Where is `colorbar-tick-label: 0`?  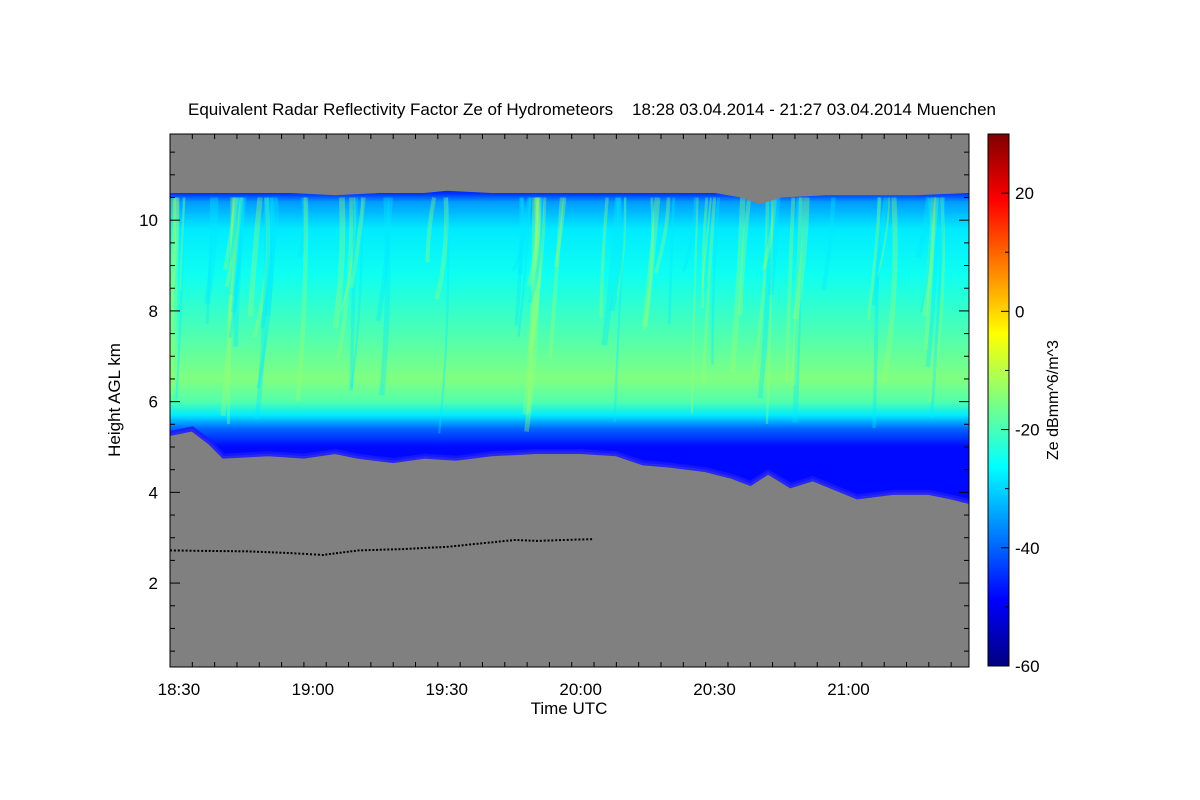
colorbar-tick-label: 0 is located at coordinates (1019, 311).